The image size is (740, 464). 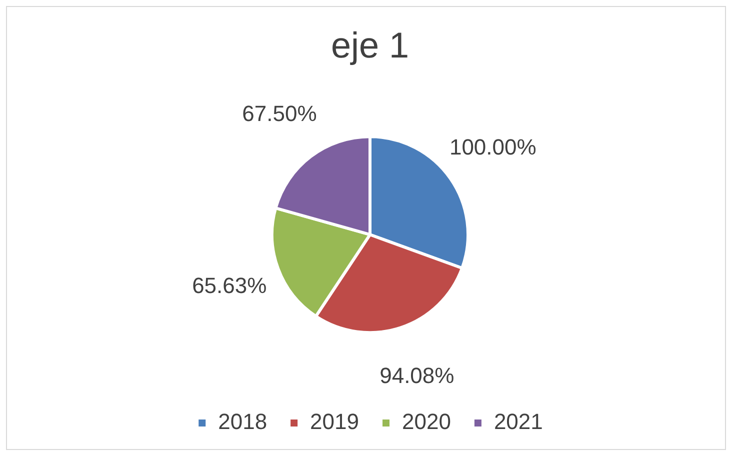 I want to click on legend-label: 2021, so click(x=518, y=421).